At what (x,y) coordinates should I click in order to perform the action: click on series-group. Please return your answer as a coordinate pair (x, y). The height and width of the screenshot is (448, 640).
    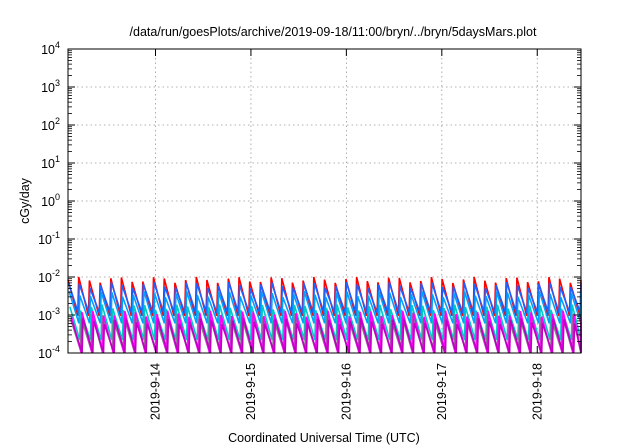
    Looking at the image, I should click on (324, 315).